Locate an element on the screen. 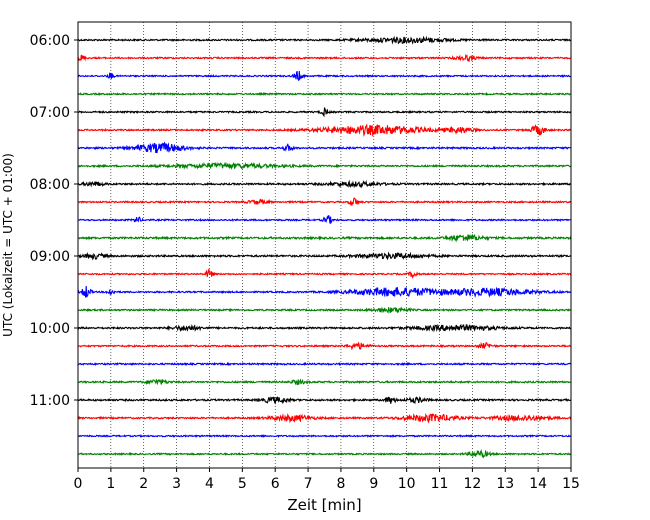 This screenshot has height=520, width=650. y-axis-ticks: 06:00 07:00 08:00 09:00 10:00 11:00 is located at coordinates (54, 221).